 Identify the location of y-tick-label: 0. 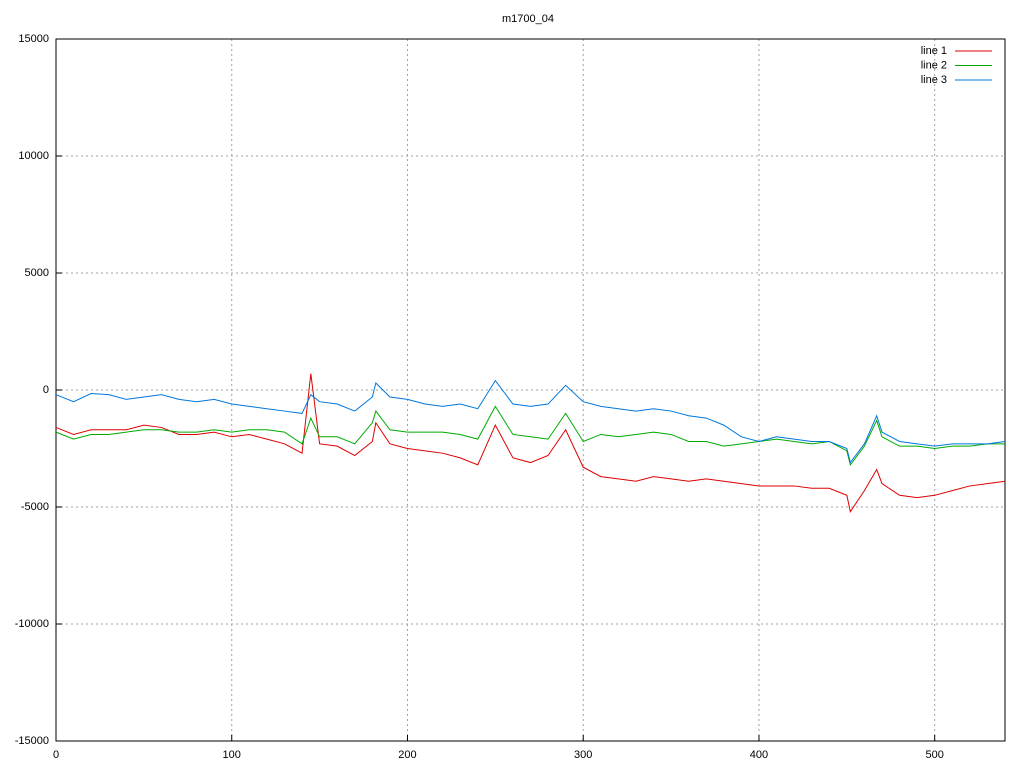
(46, 390).